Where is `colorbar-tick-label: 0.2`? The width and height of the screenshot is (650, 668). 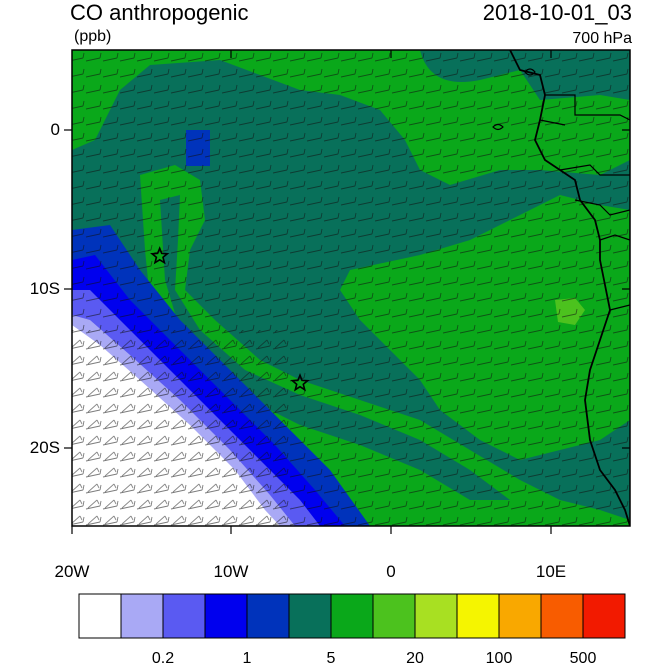 colorbar-tick-label: 0.2 is located at coordinates (163, 658).